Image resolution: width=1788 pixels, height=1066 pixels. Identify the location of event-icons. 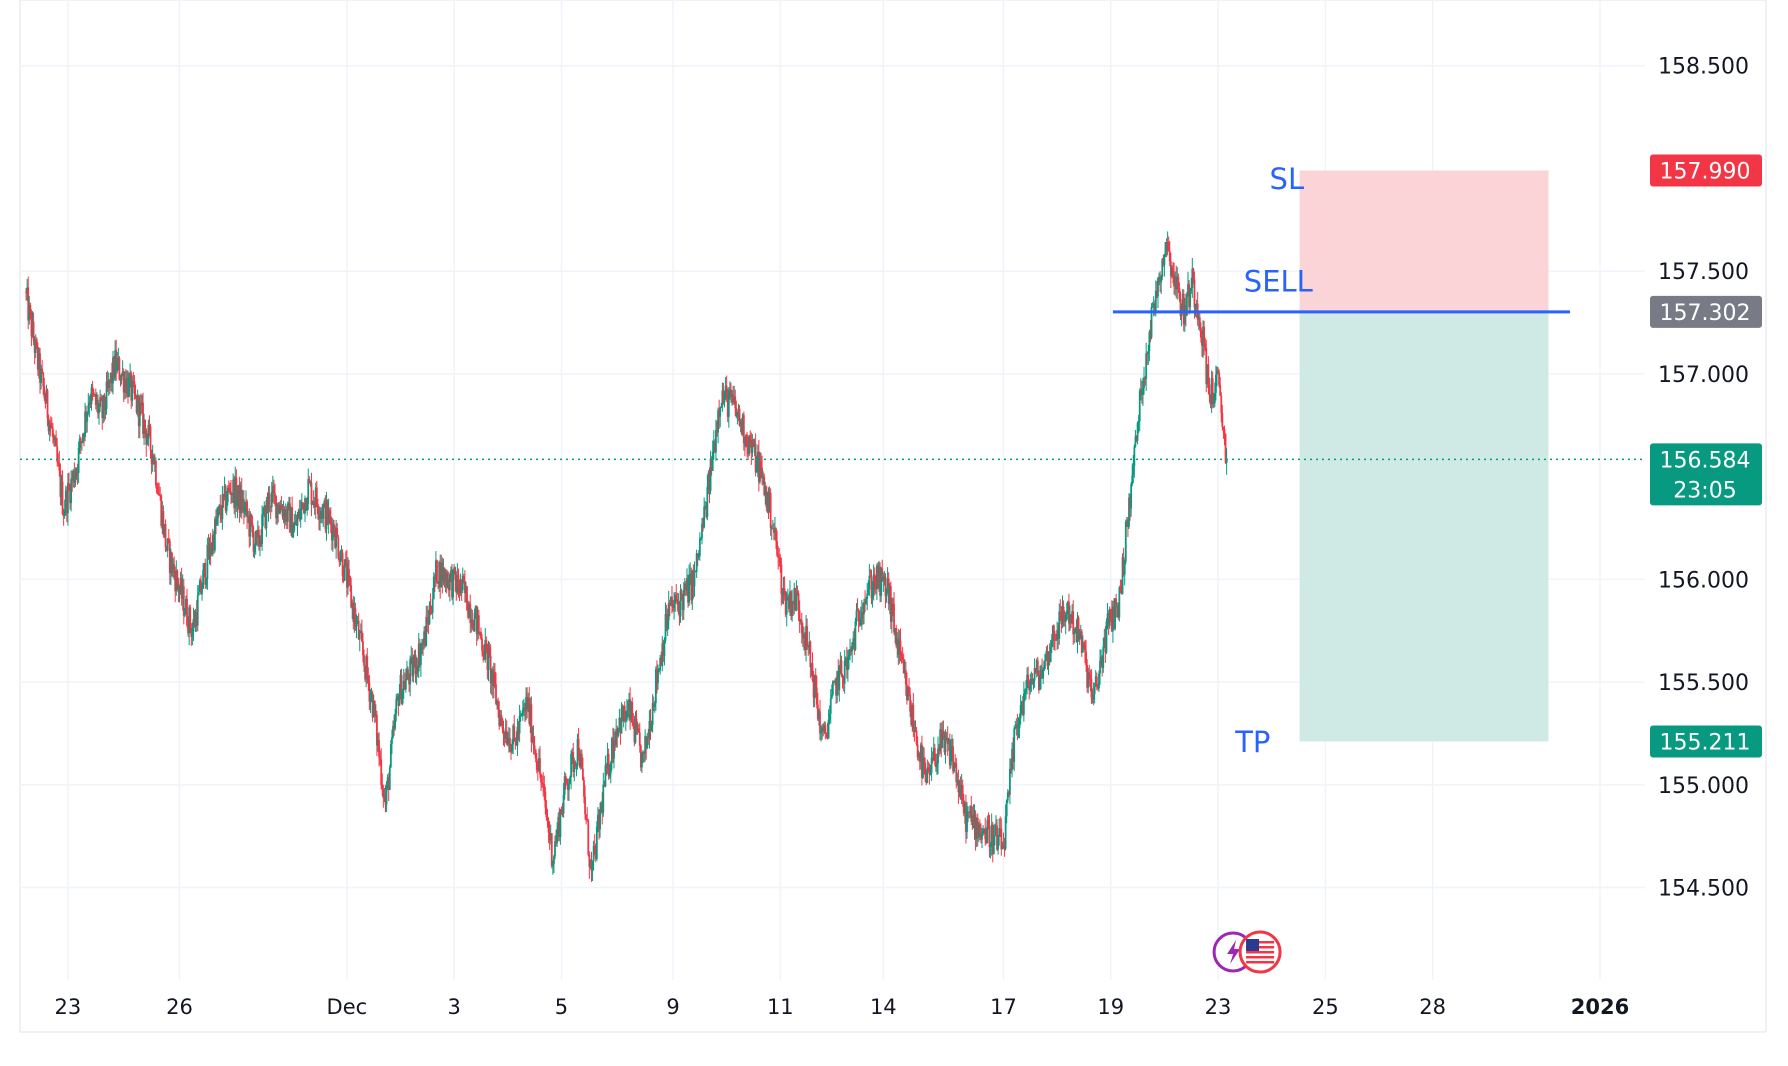
(1247, 952).